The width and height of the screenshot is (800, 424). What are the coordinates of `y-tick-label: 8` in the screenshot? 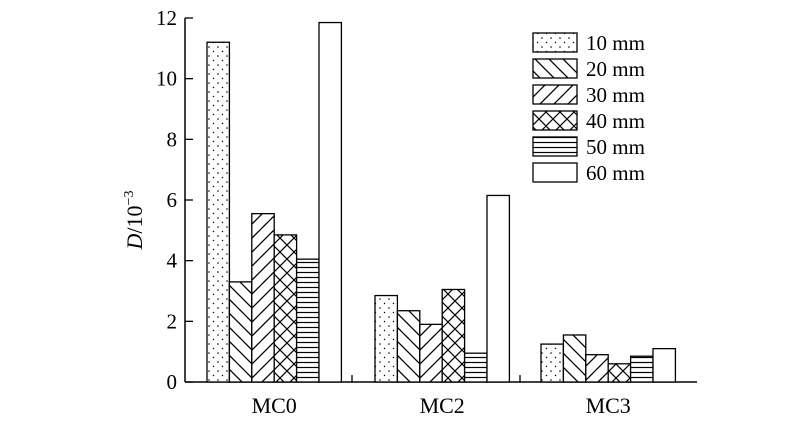 It's located at (172, 139).